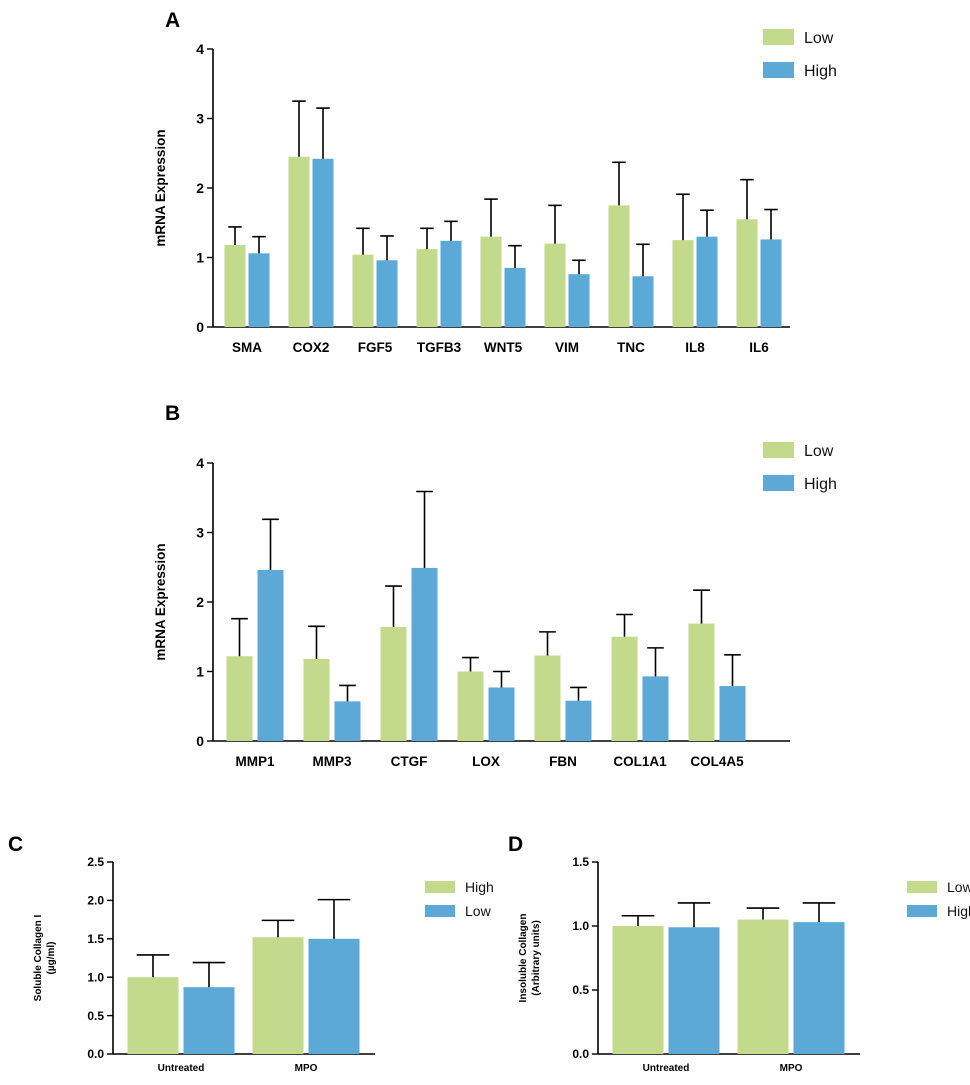  I want to click on x-tick-label: TNC, so click(631, 347).